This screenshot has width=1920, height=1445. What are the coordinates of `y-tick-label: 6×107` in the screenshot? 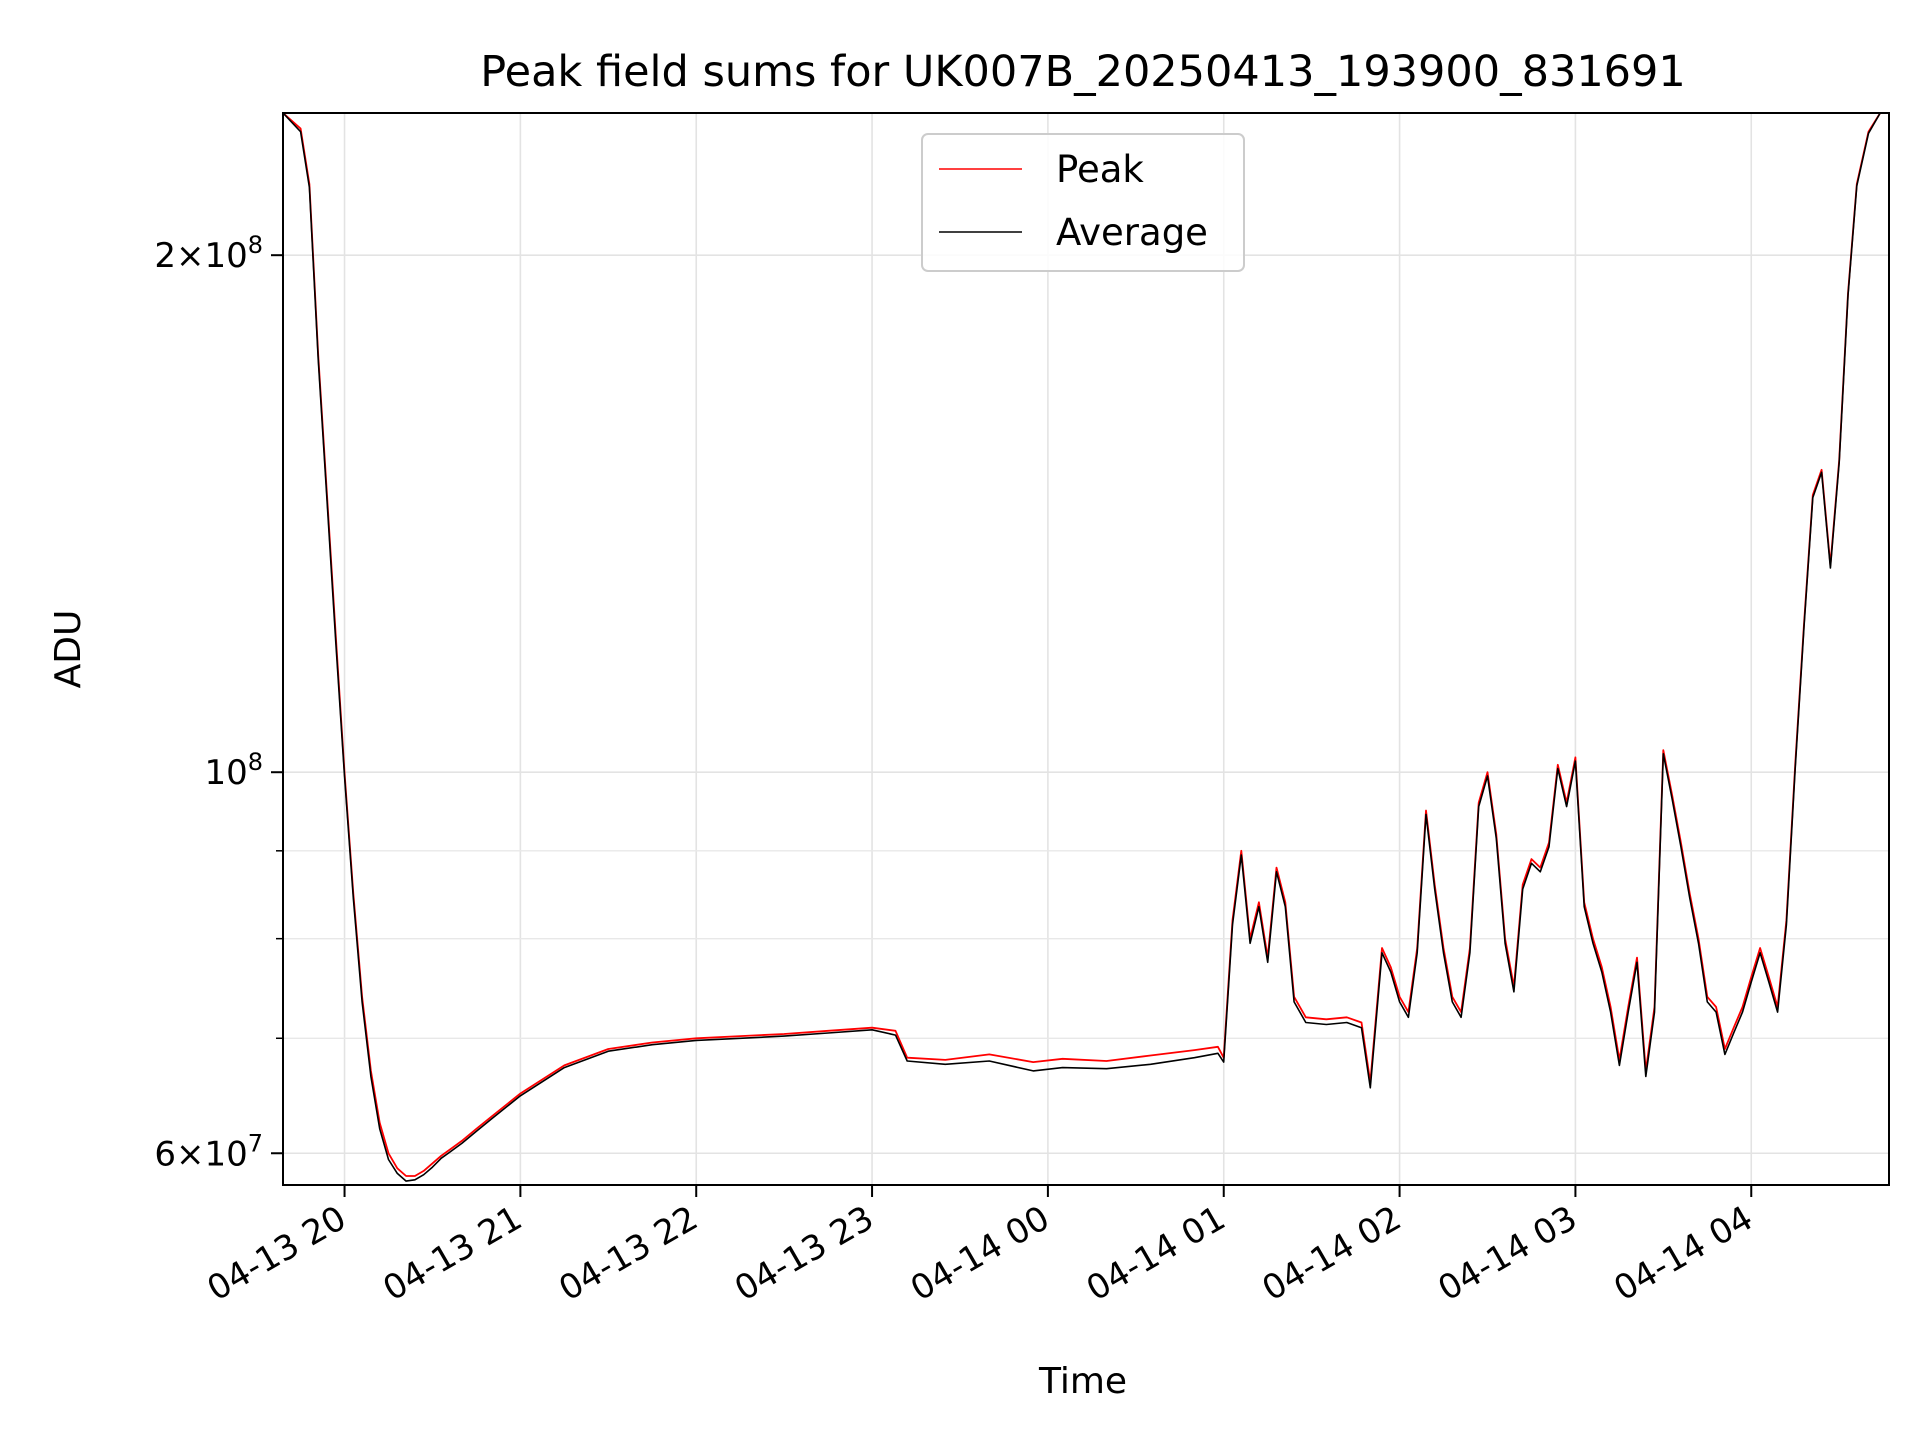 It's located at (208, 1151).